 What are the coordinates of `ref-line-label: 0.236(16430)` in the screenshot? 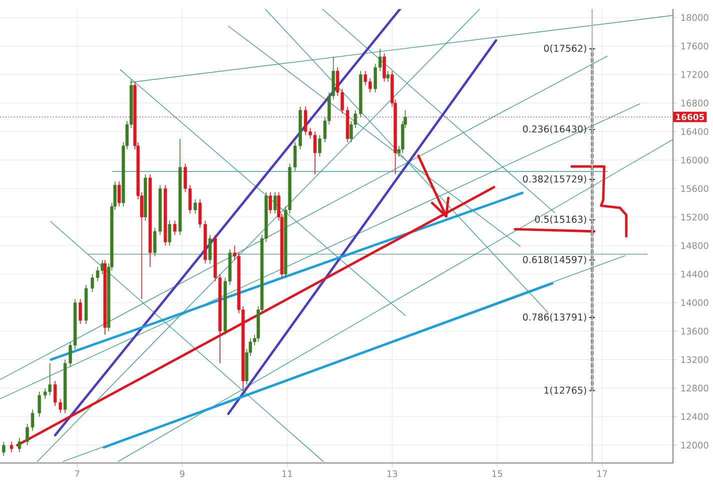 It's located at (554, 129).